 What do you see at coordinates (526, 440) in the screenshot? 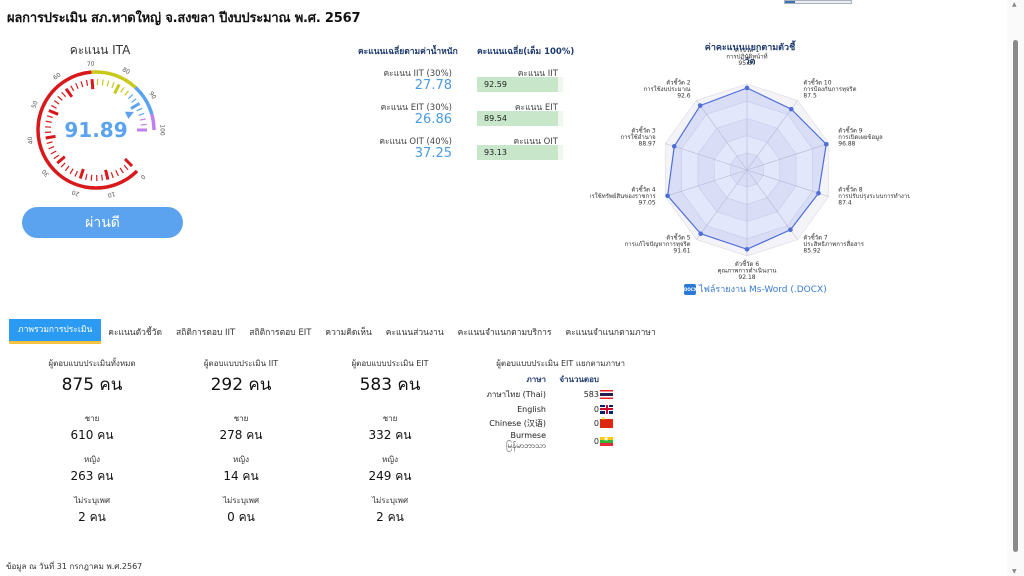
I see `language-name: Burmese မြန်မာဘာသာ` at bounding box center [526, 440].